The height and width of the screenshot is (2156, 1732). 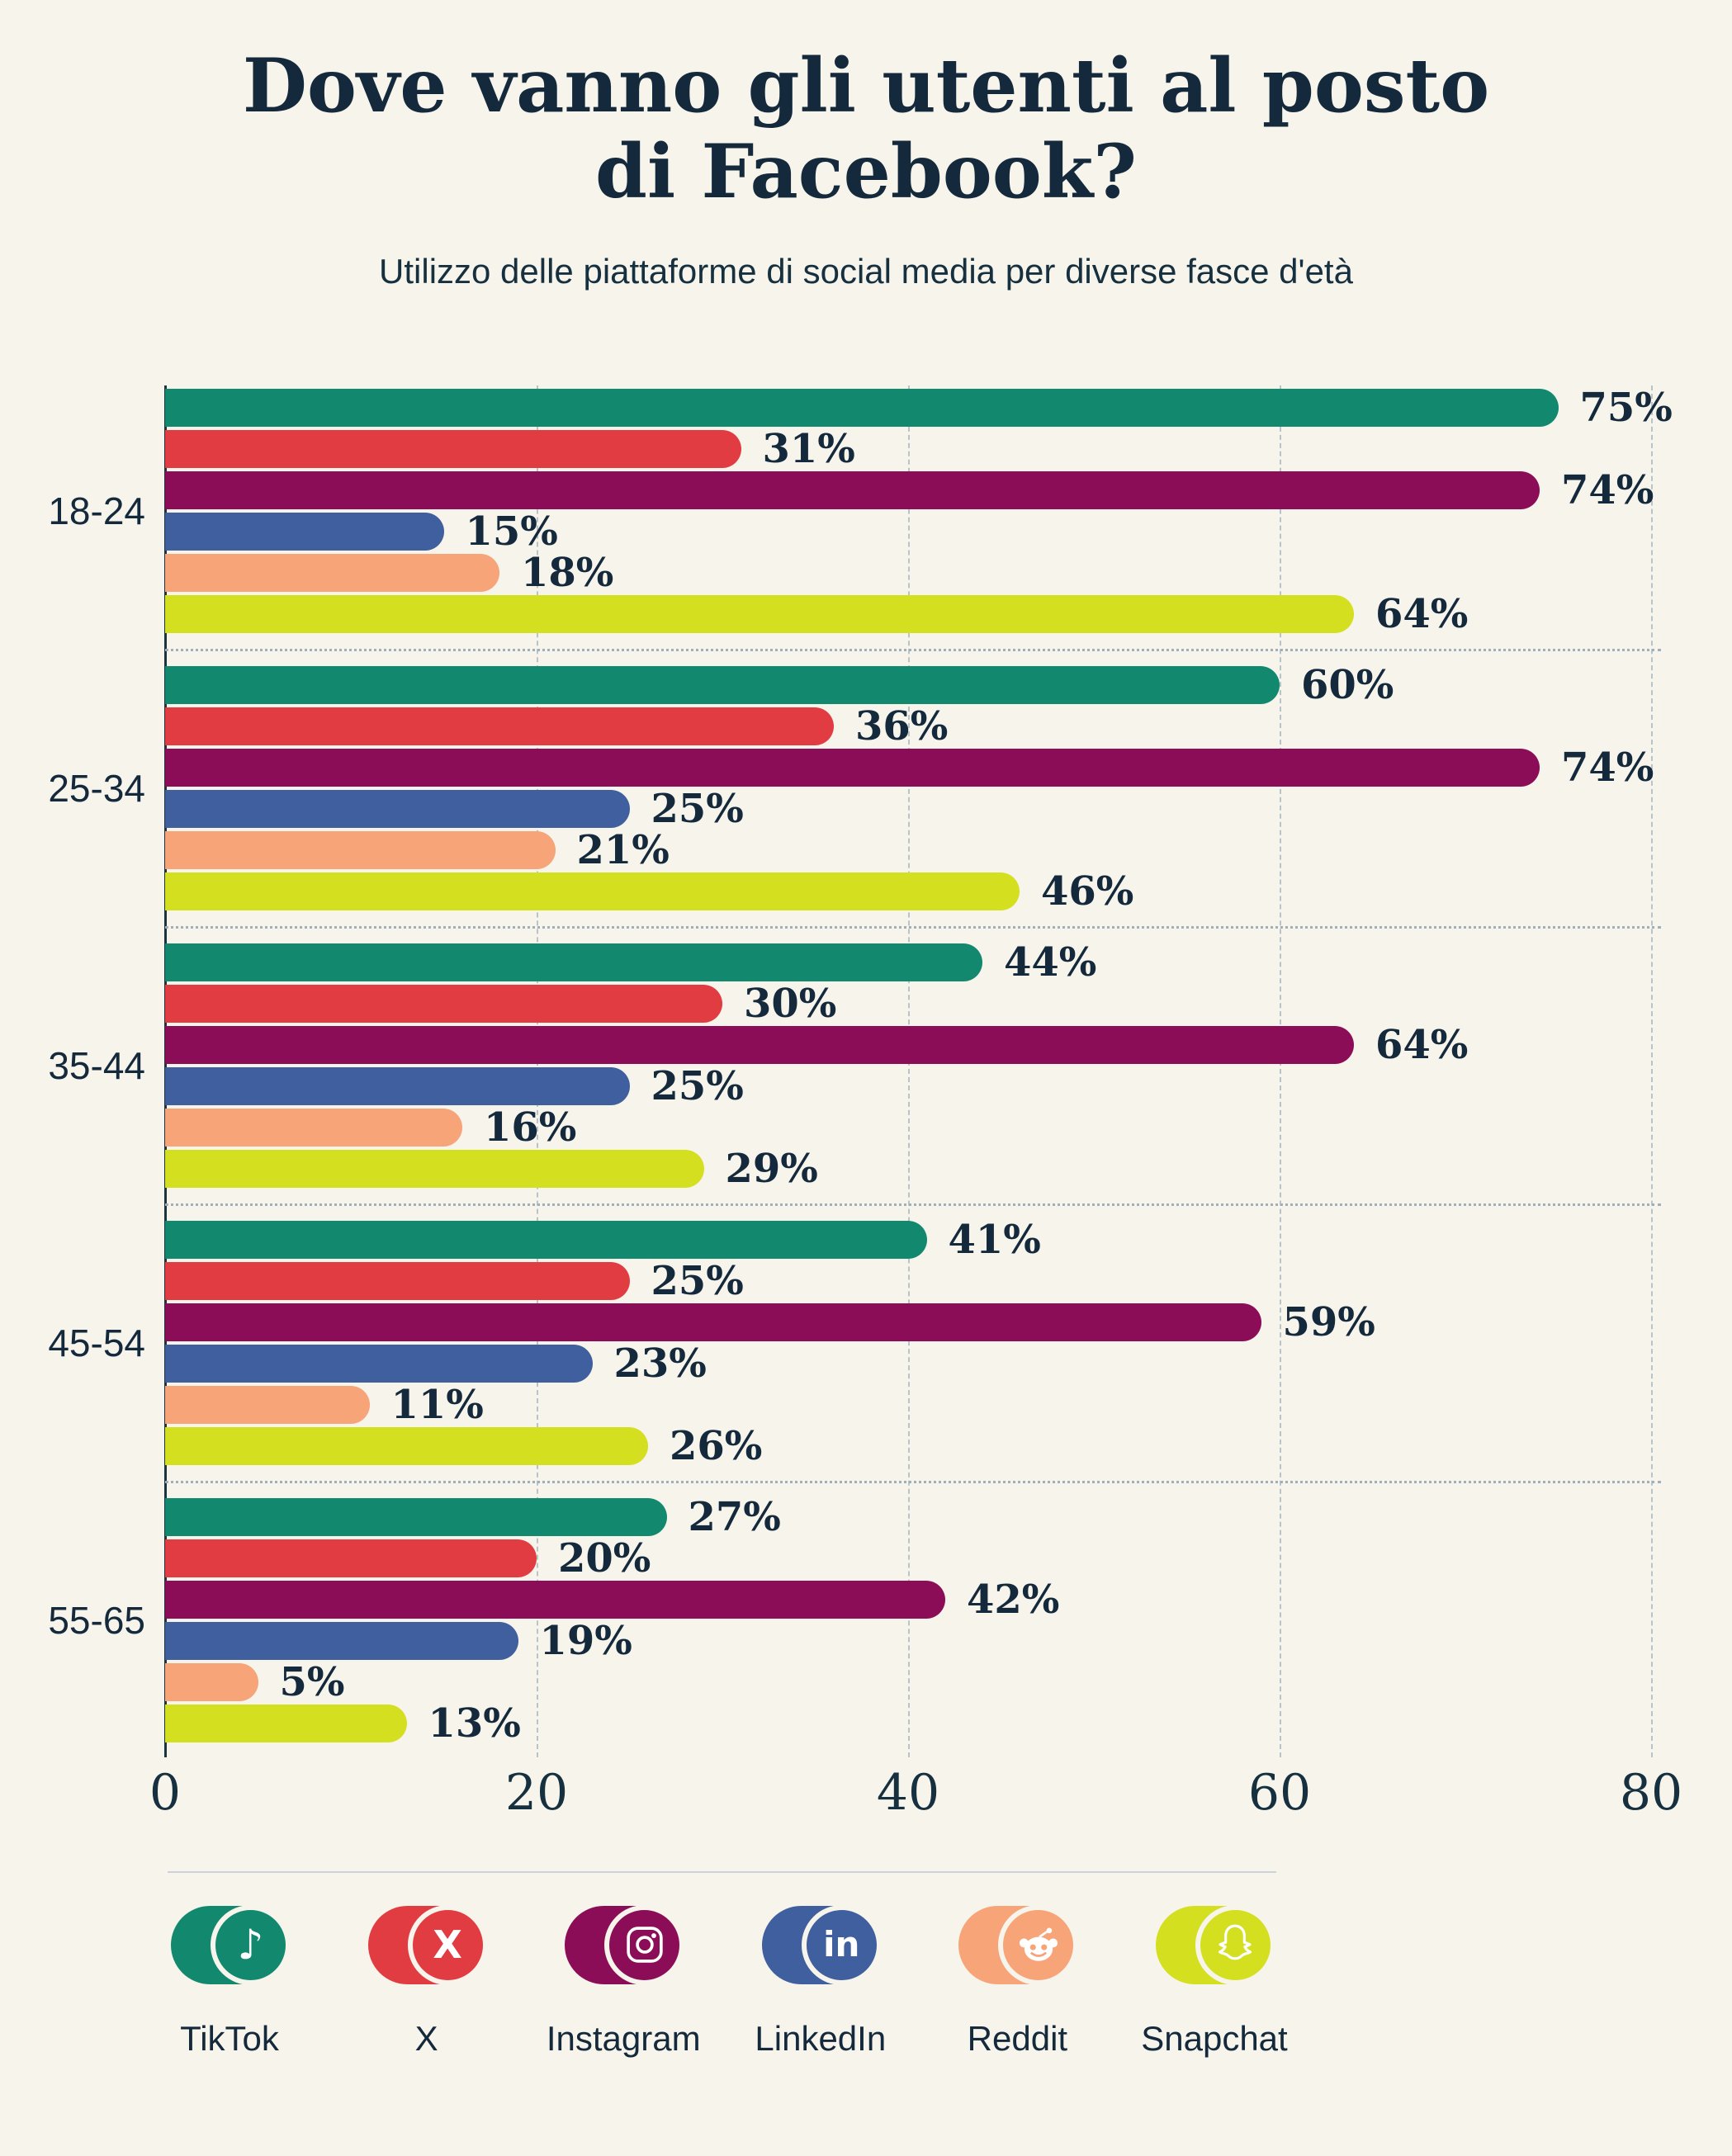 I want to click on bar-value-label: 25%, so click(x=697, y=1085).